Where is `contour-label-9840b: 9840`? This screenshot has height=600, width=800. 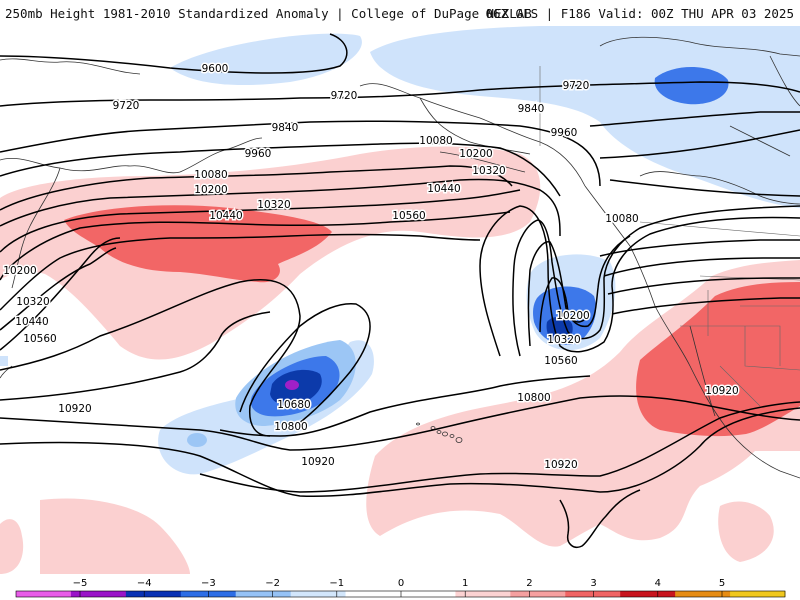 contour-label-9840b: 9840 is located at coordinates (531, 109).